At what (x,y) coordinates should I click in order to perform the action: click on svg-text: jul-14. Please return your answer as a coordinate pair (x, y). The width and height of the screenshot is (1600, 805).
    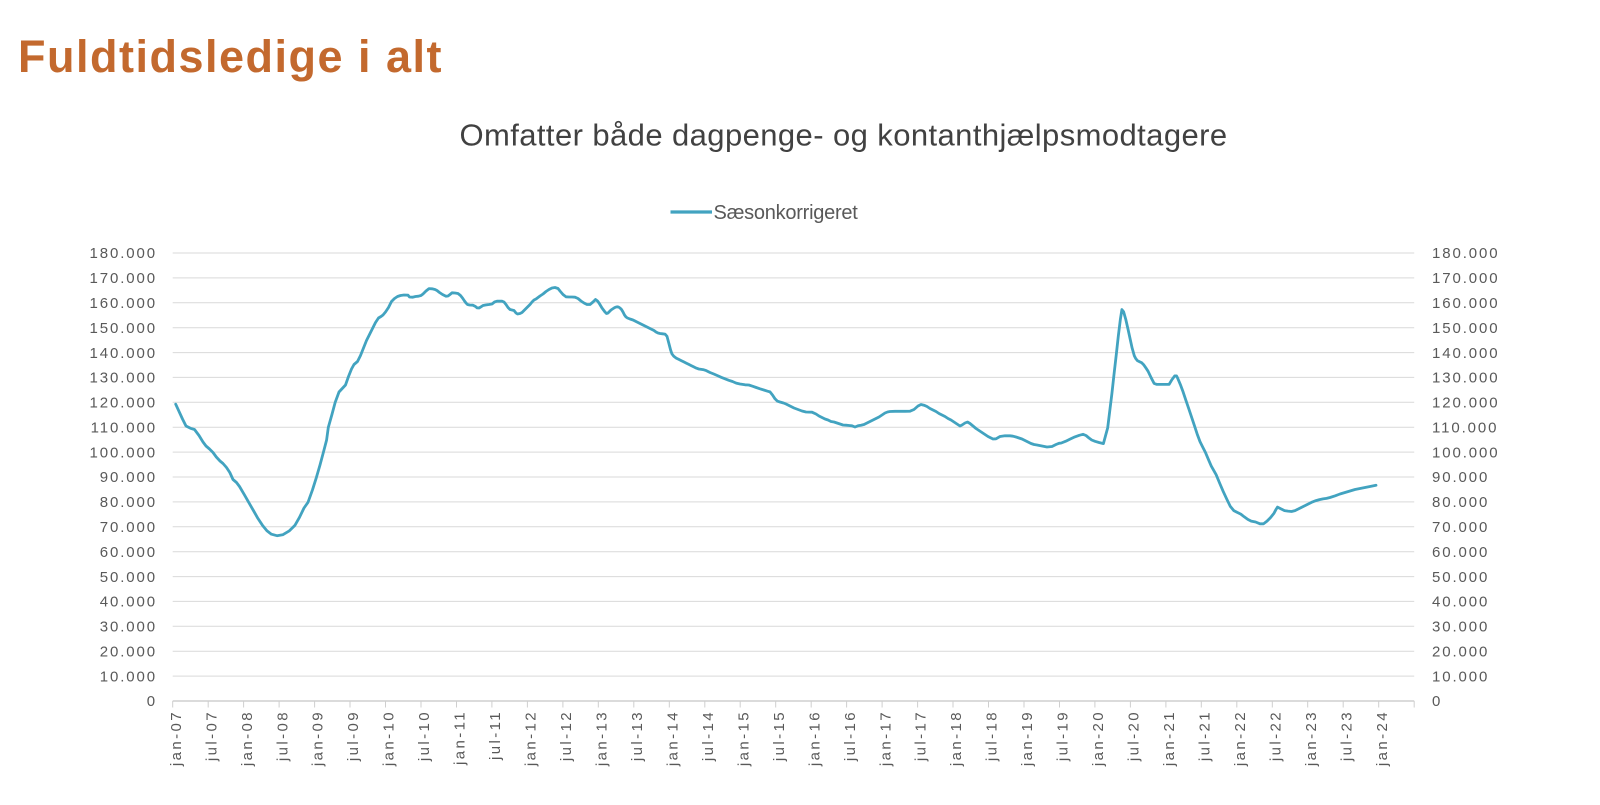
    Looking at the image, I should click on (708, 736).